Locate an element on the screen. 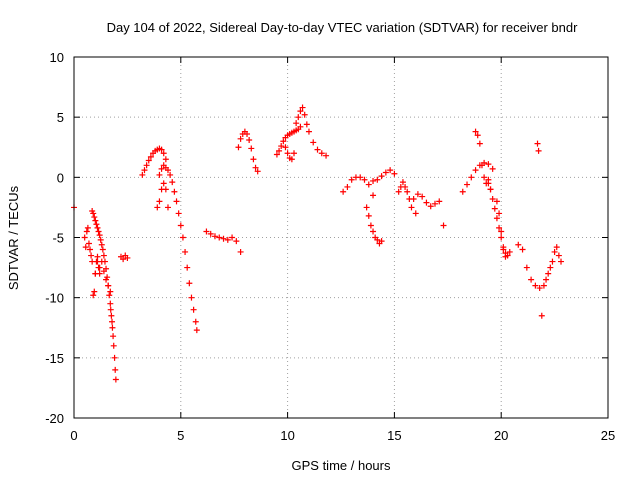 The height and width of the screenshot is (480, 640). y-tick-label: -5 is located at coordinates (58, 238).